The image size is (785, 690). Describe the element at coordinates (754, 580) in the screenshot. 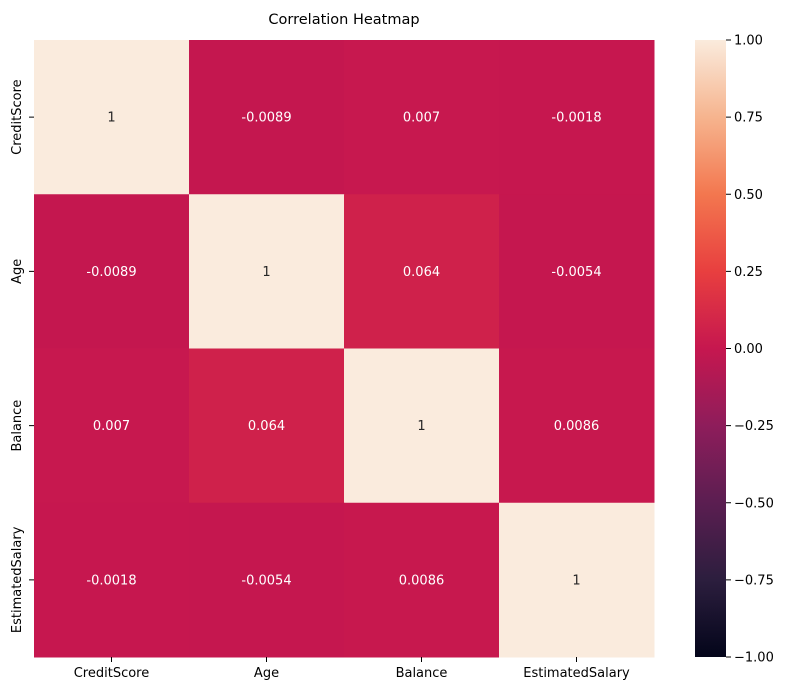

I see `colorbar-tick-label: −0.75` at that location.